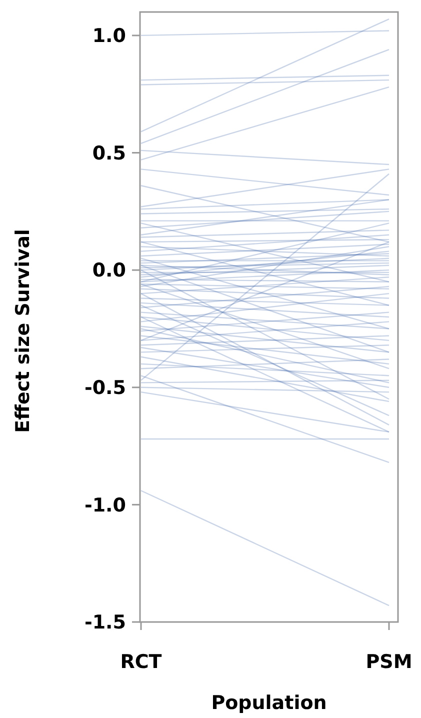  I want to click on x-tick-label: PSM, so click(389, 662).